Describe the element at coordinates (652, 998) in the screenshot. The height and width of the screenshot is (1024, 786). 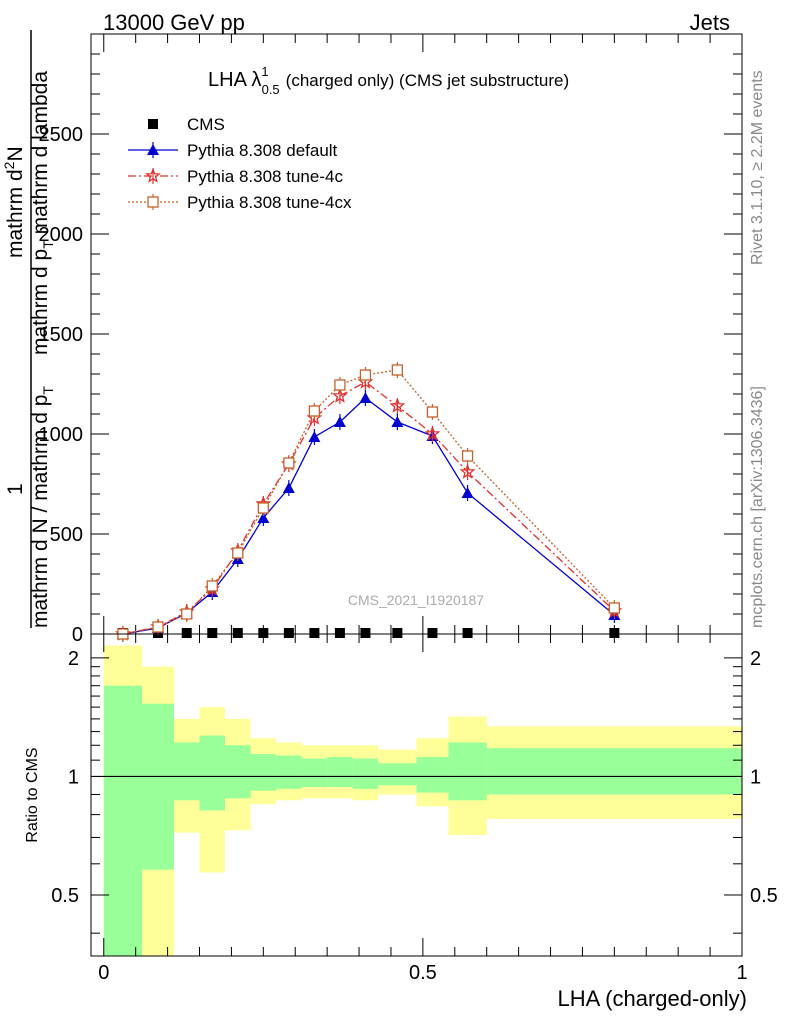
I see `ratio-xlabel: LHA (charged-only)` at that location.